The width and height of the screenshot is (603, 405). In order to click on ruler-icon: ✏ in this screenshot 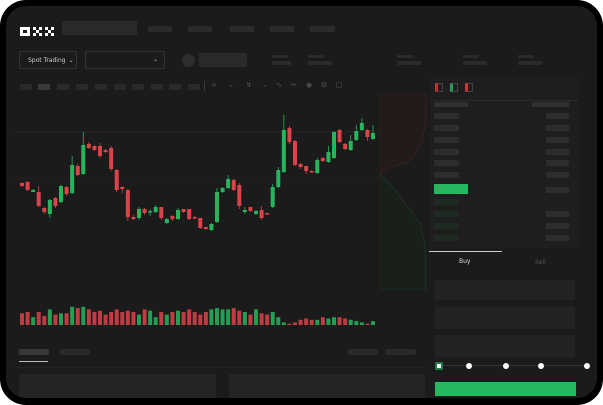, I will do `click(294, 85)`.